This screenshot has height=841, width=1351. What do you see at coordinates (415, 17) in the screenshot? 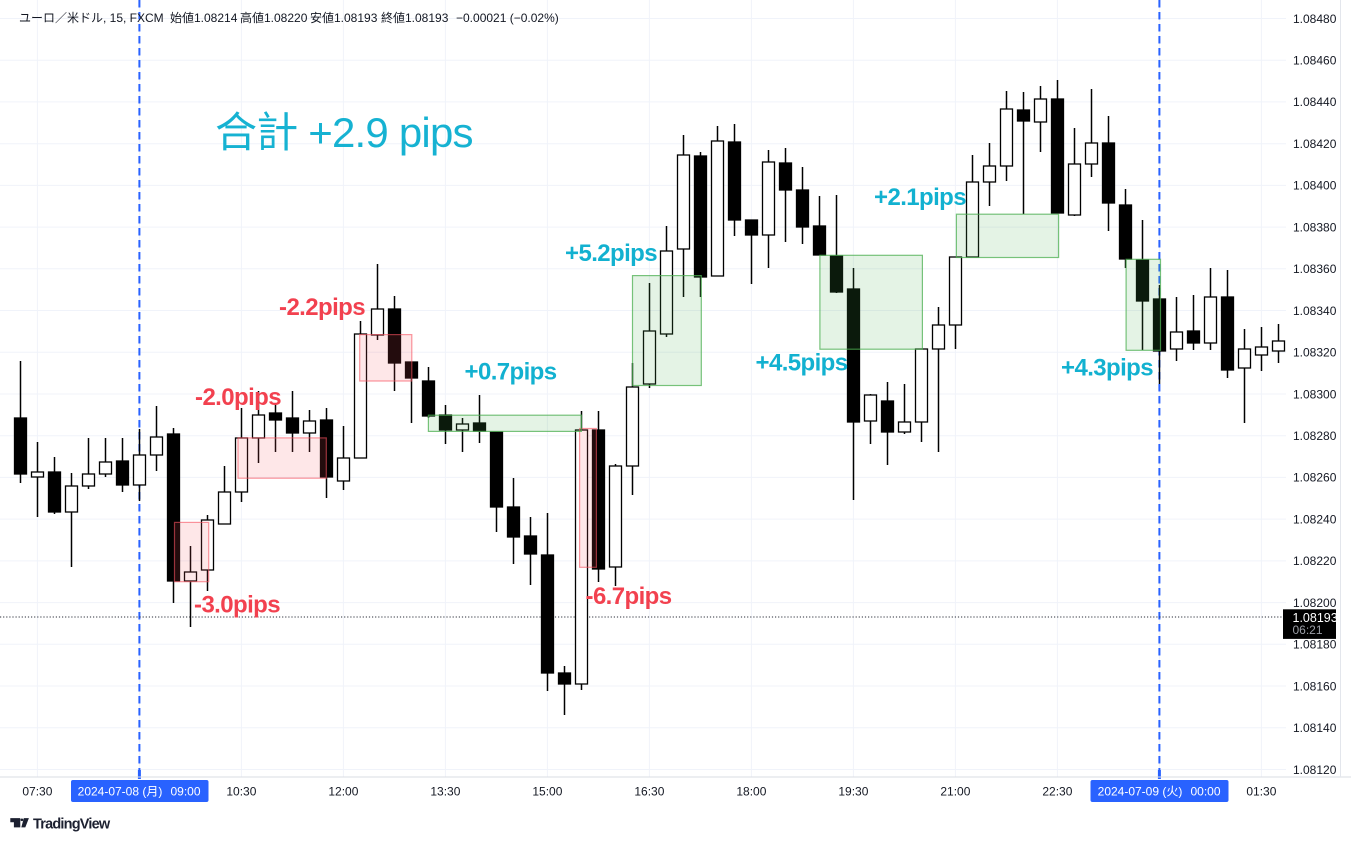
I see `svg-text: 終値1.08193` at bounding box center [415, 17].